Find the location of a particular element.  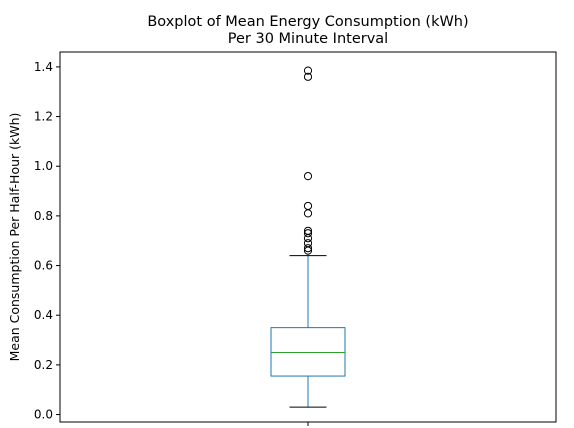

chart-title-line1: Boxplot of Mean Energy Consumption (kWh) is located at coordinates (307, 22).